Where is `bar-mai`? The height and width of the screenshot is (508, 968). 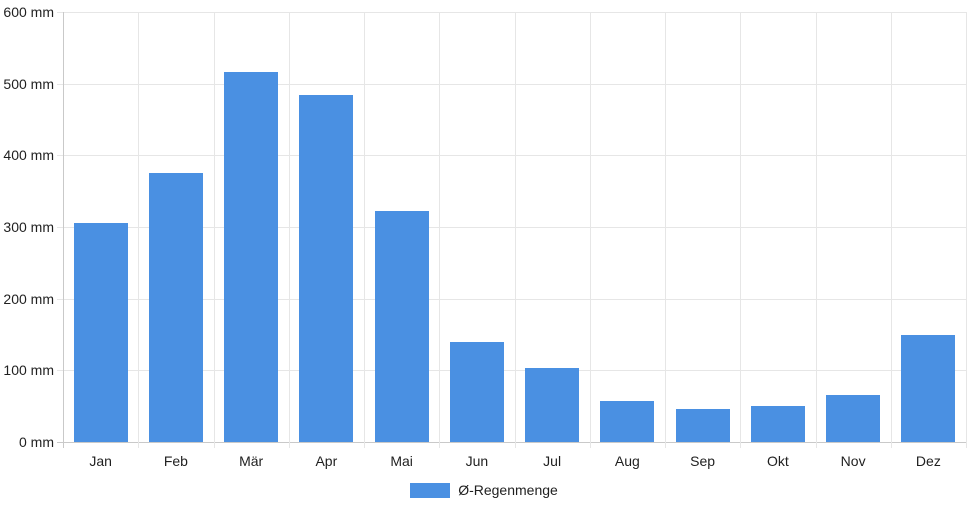
bar-mai is located at coordinates (401, 326).